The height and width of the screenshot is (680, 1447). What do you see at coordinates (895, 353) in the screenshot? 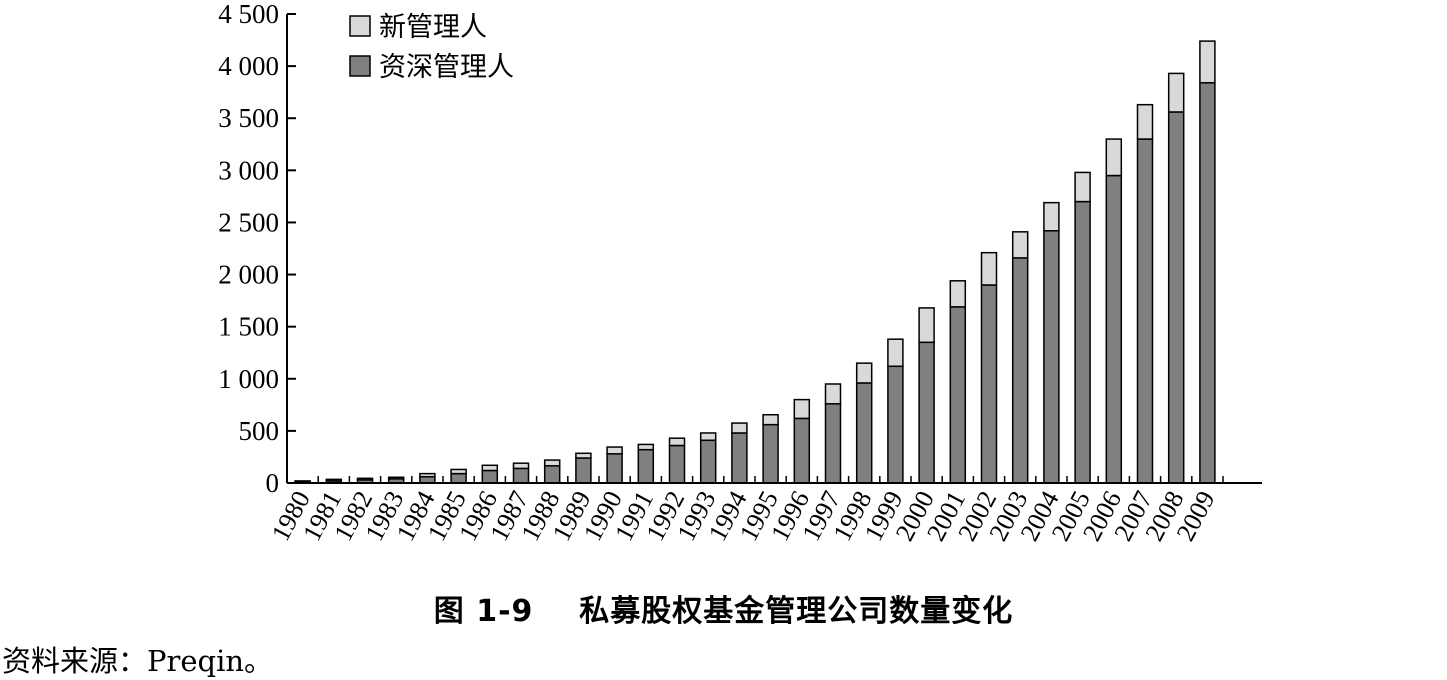
I see `bar-new-1999` at bounding box center [895, 353].